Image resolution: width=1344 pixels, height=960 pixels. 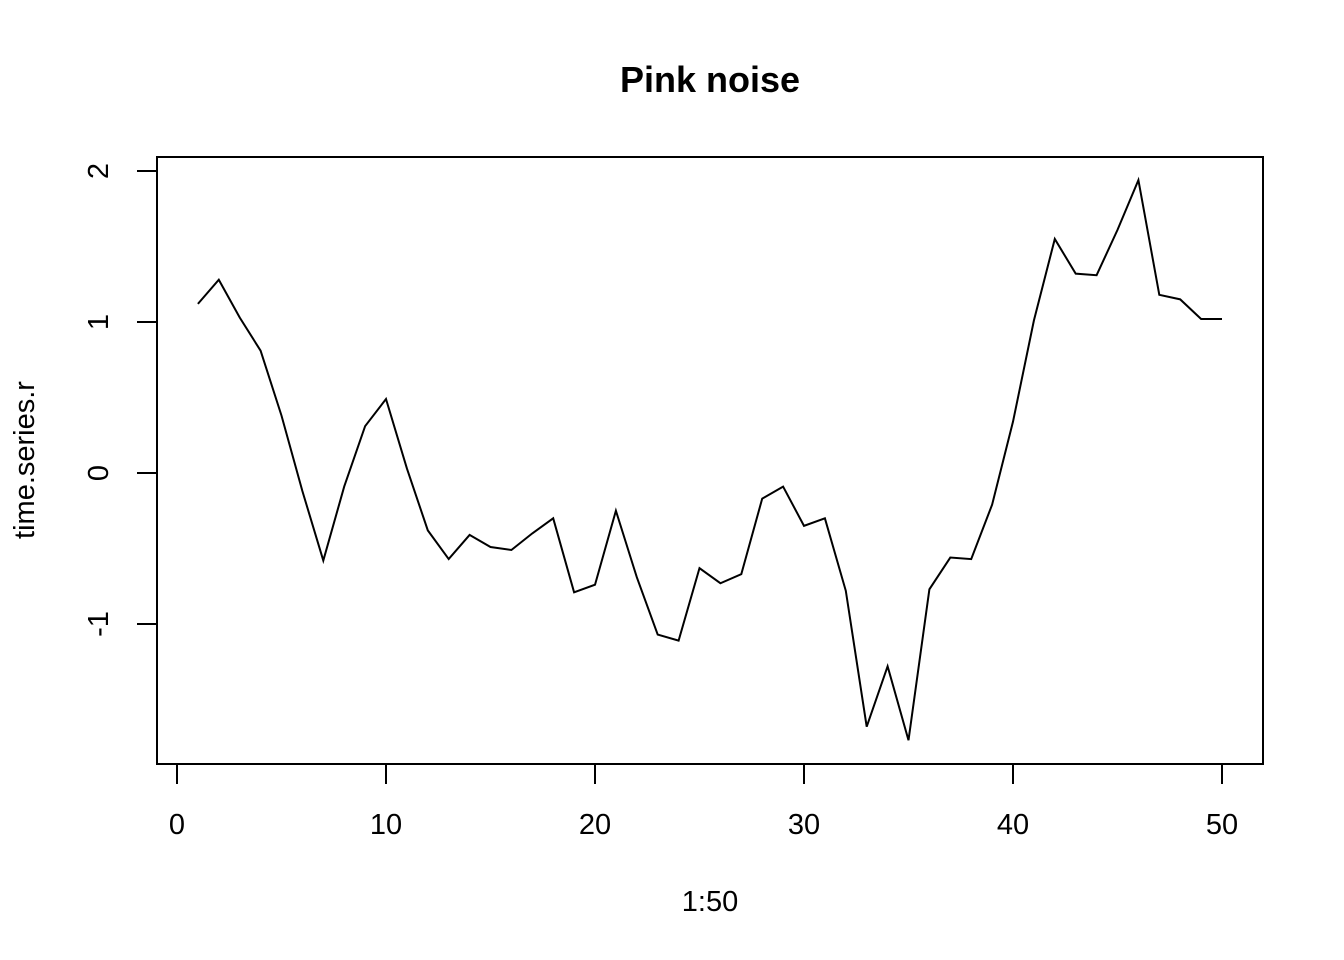 I want to click on x-tick-label-20: 20, so click(x=595, y=825).